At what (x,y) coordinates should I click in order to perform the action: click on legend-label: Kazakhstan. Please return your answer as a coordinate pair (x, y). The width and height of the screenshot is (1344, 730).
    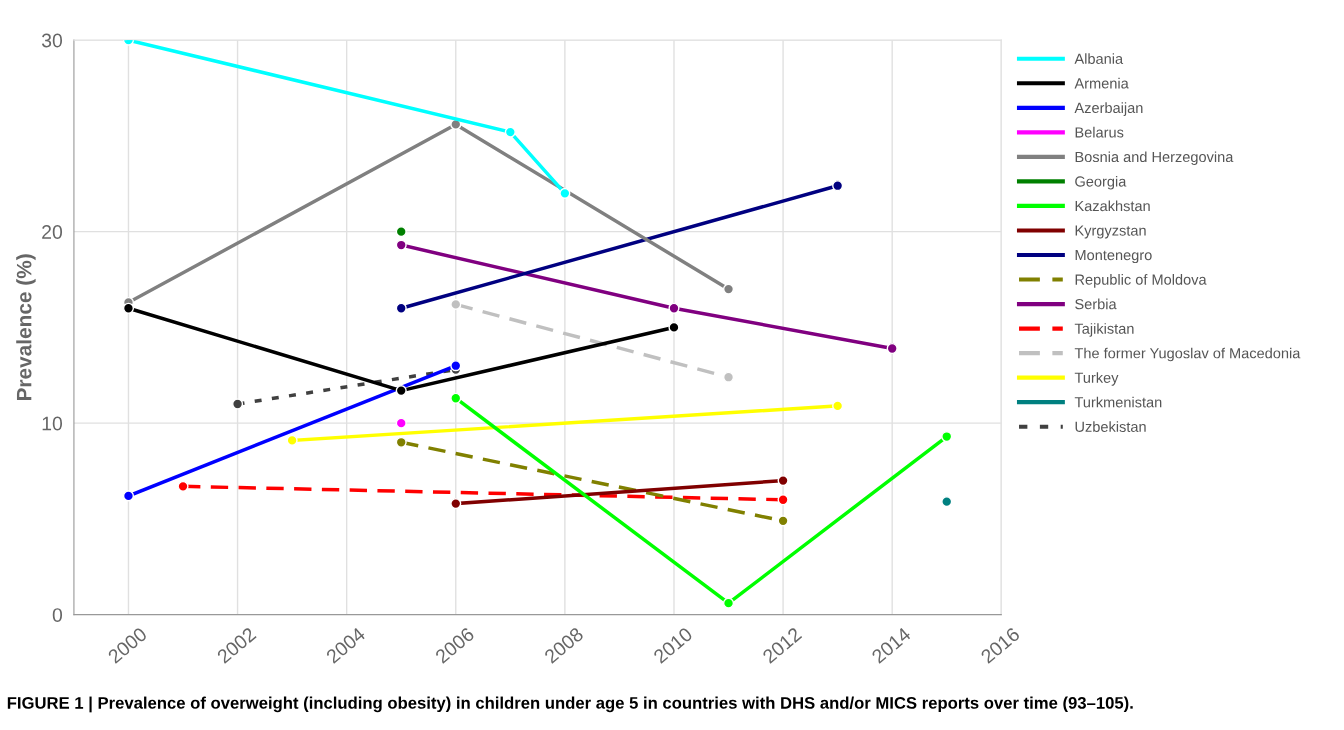
    Looking at the image, I should click on (1112, 206).